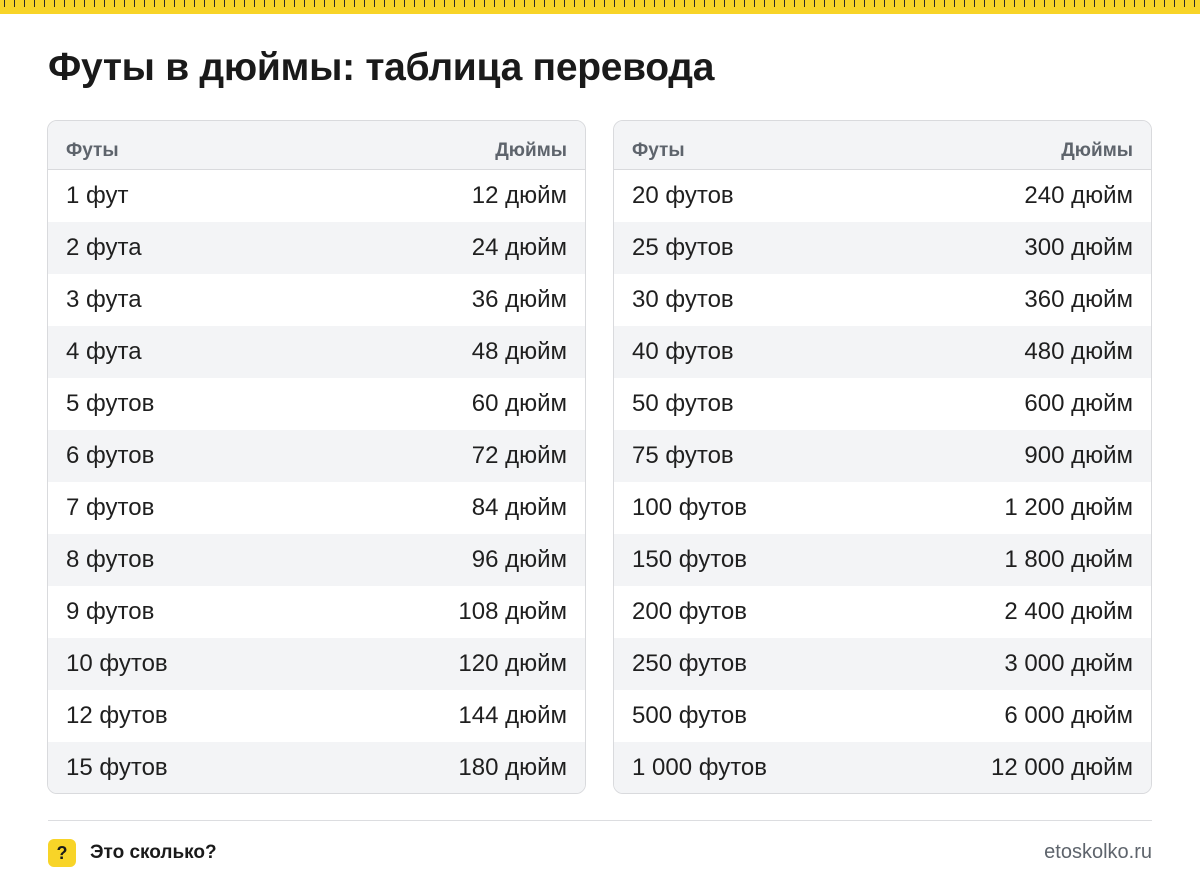  What do you see at coordinates (882, 716) in the screenshot?
I see `table-row: 500 футов 6 000 дюйм` at bounding box center [882, 716].